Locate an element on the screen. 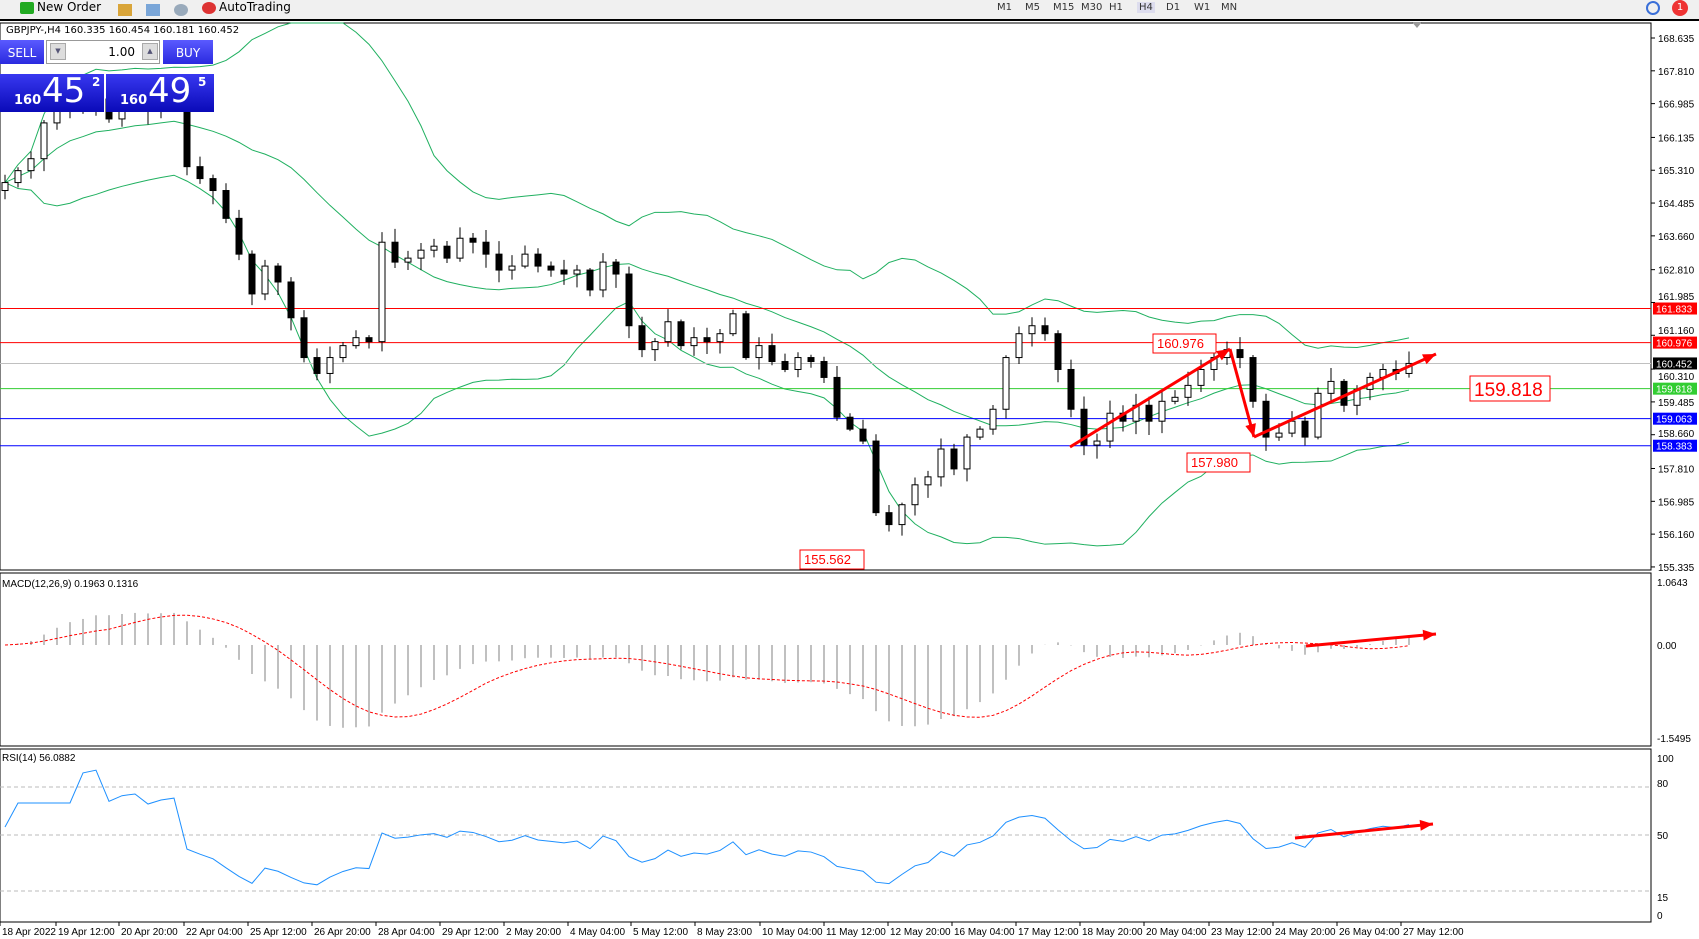 Image resolution: width=1699 pixels, height=939 pixels. price-axis-label: 166.135 is located at coordinates (1676, 138).